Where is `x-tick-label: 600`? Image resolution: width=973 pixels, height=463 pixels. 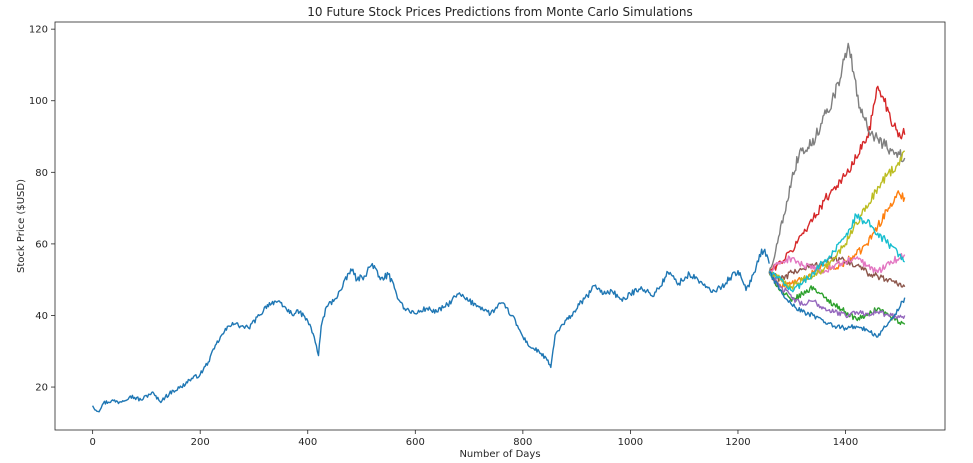 x-tick-label: 600 is located at coordinates (415, 442).